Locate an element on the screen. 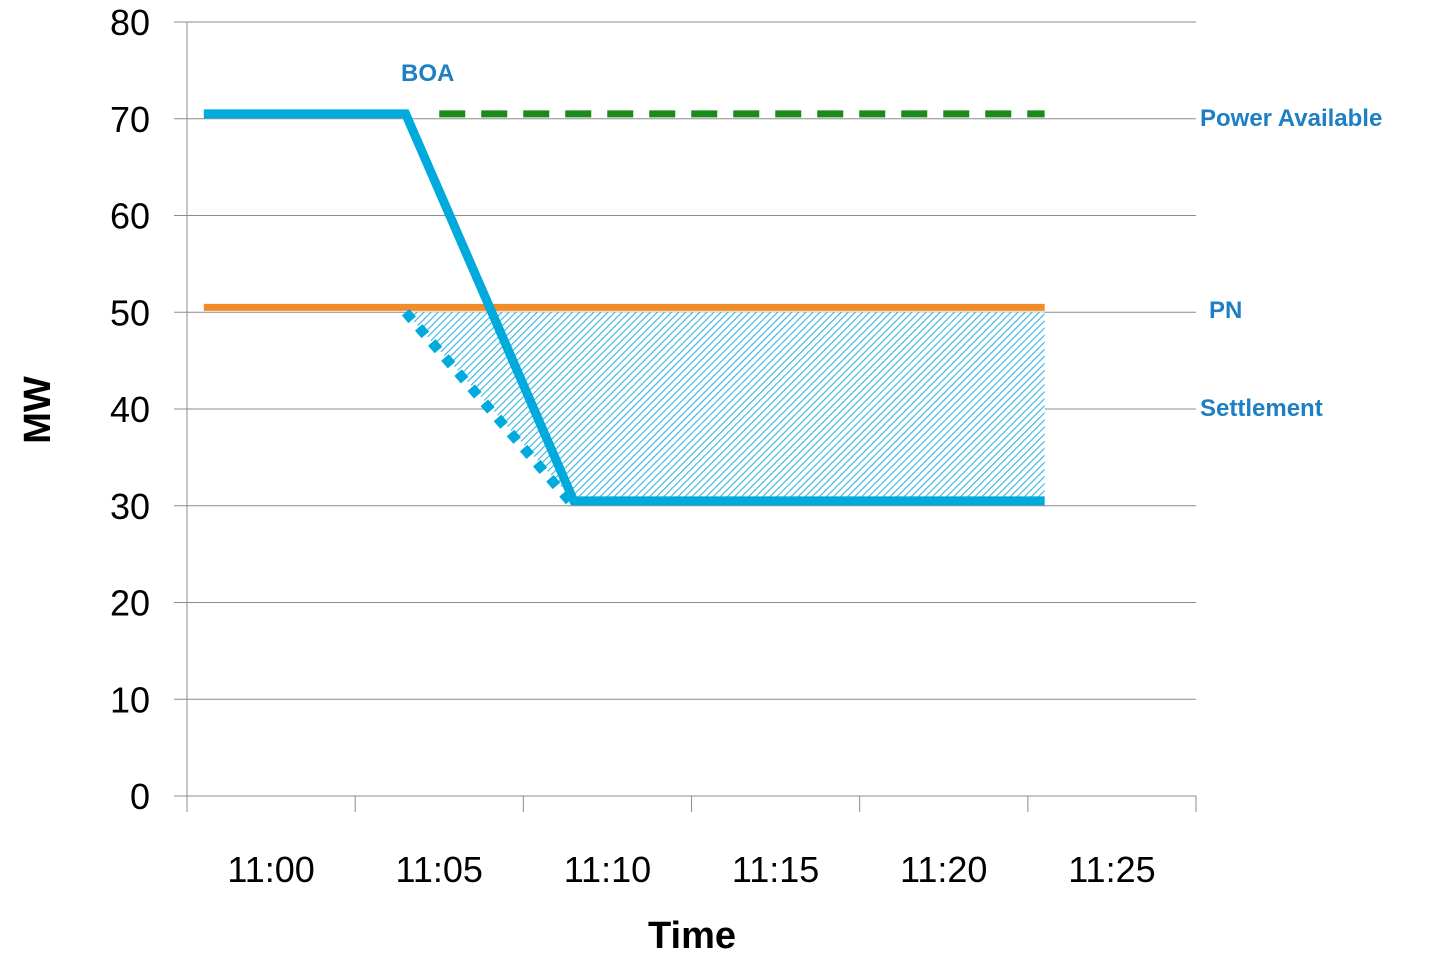  annotation-pn: PN is located at coordinates (1225, 310).